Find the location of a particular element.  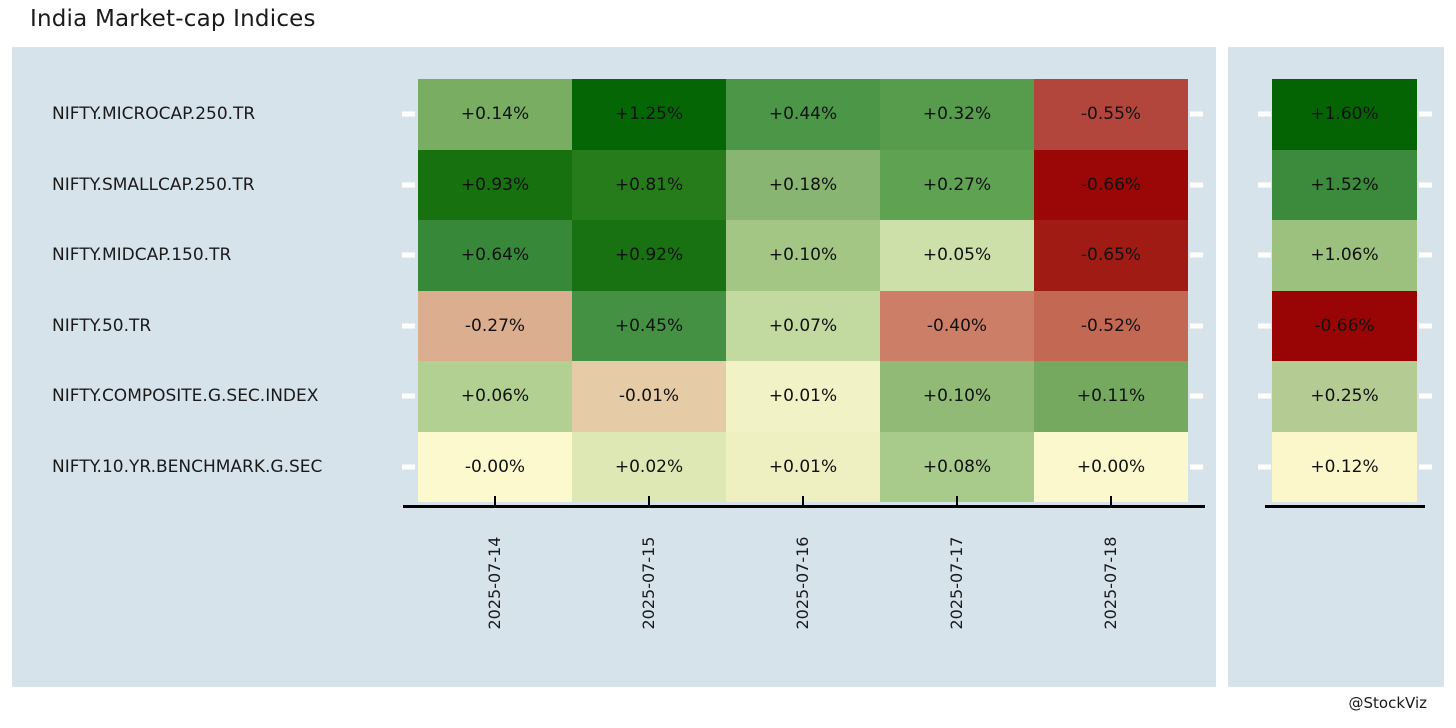

heatmap-cell: +0.27% is located at coordinates (957, 184).